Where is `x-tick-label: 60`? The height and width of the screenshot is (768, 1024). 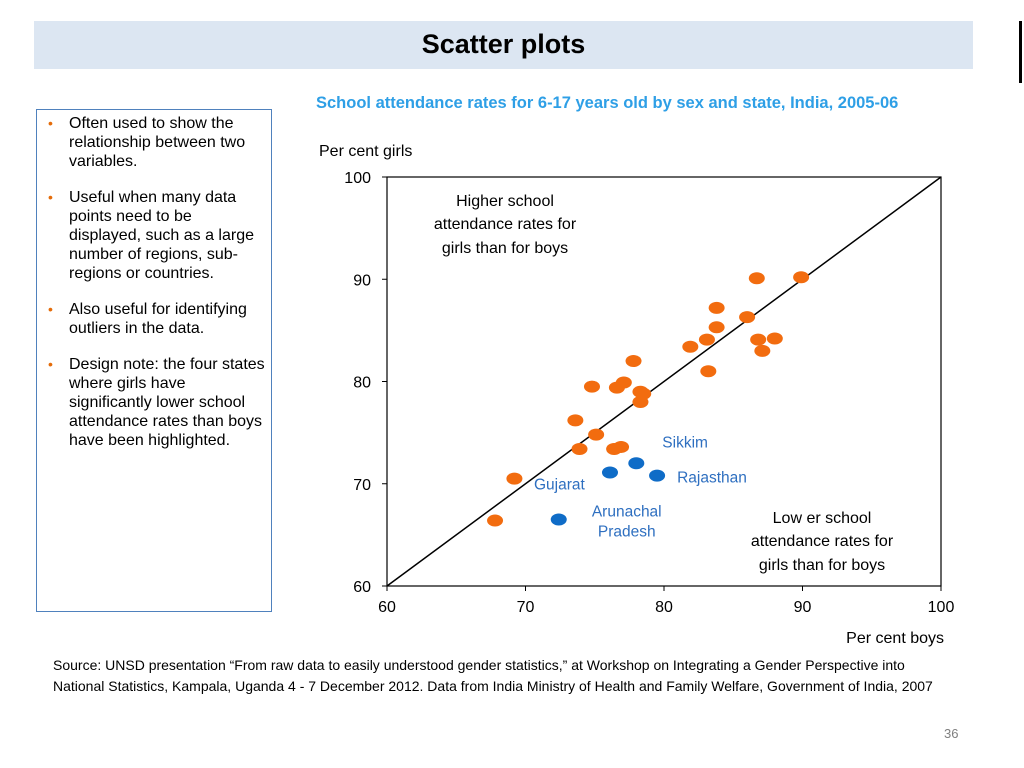 x-tick-label: 60 is located at coordinates (387, 607).